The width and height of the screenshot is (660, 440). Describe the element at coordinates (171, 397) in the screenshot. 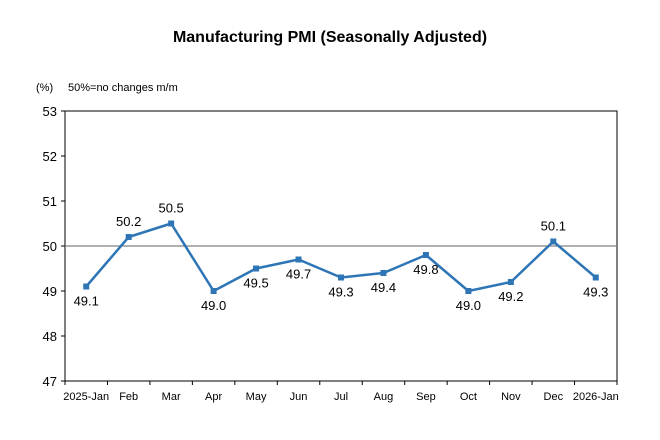

I see `x-tick-label: Mar` at that location.